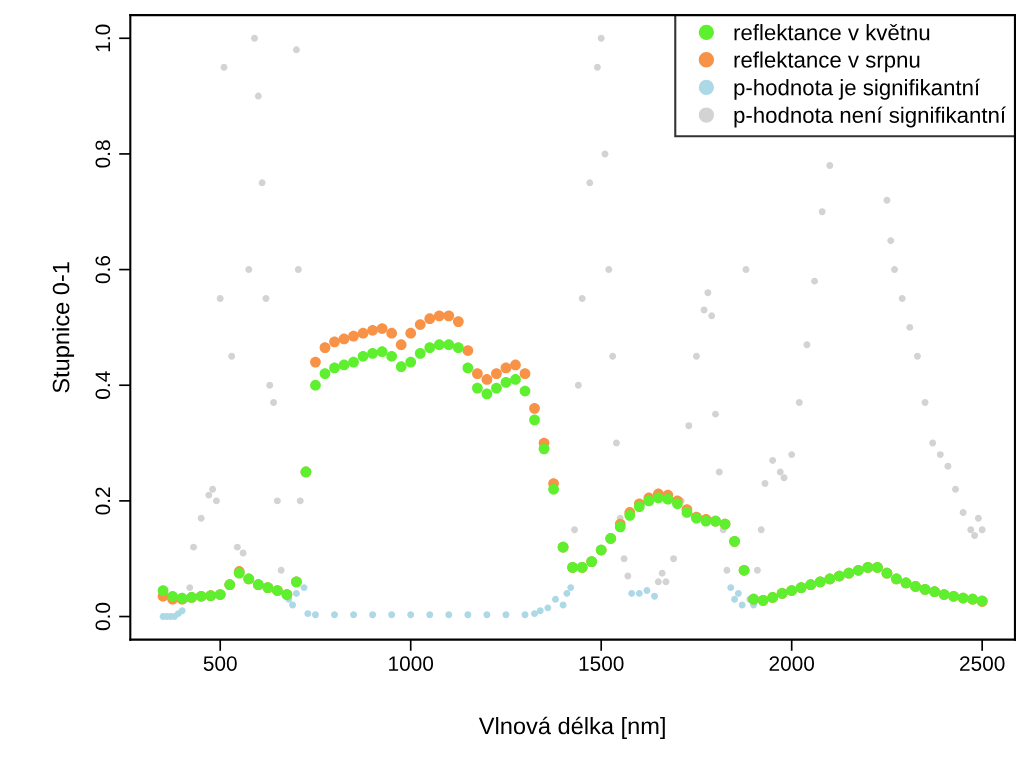  I want to click on y-axis-title: Stupnice 0-1, so click(63, 327).